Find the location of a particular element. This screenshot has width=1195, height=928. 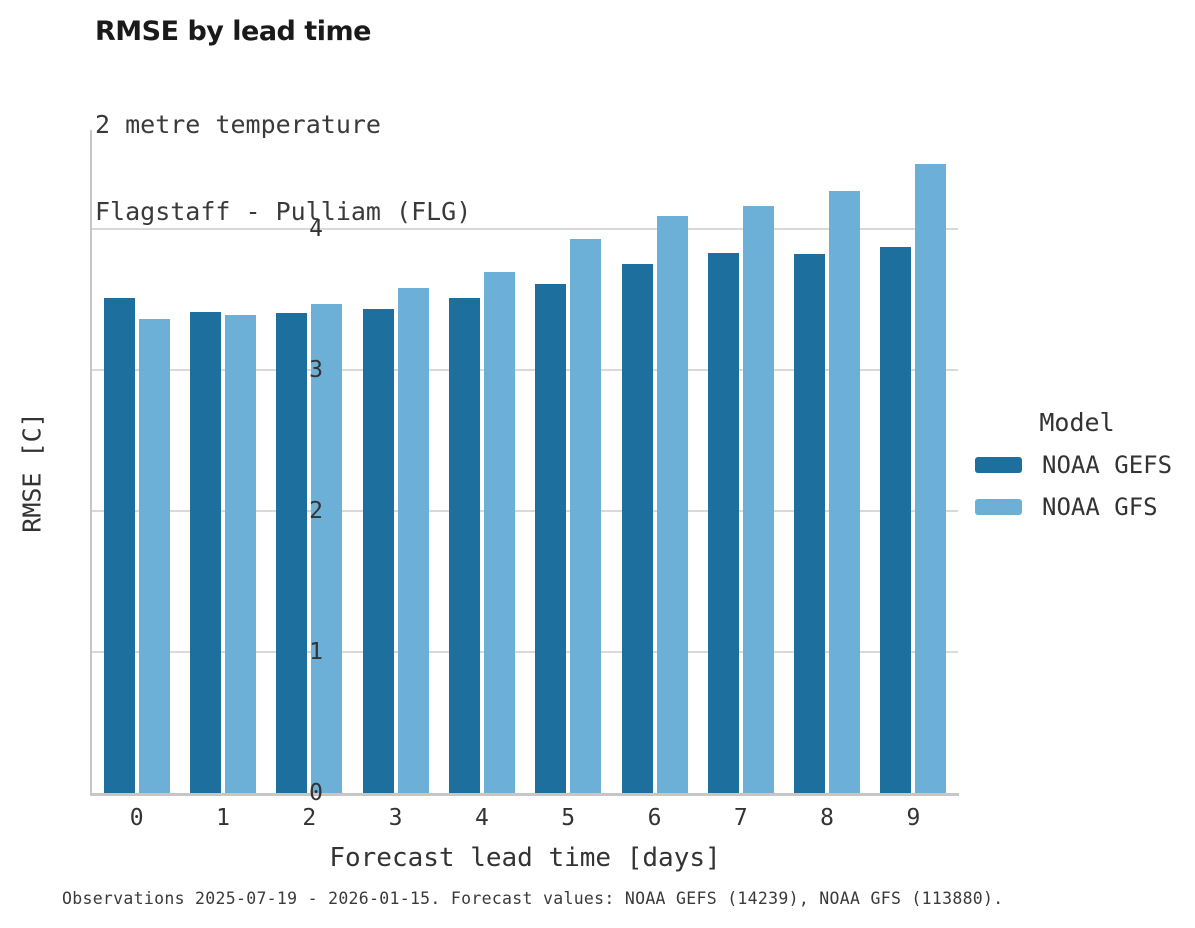

legend-entries: NOAA GEFS NOAA GFS is located at coordinates (1077, 486).